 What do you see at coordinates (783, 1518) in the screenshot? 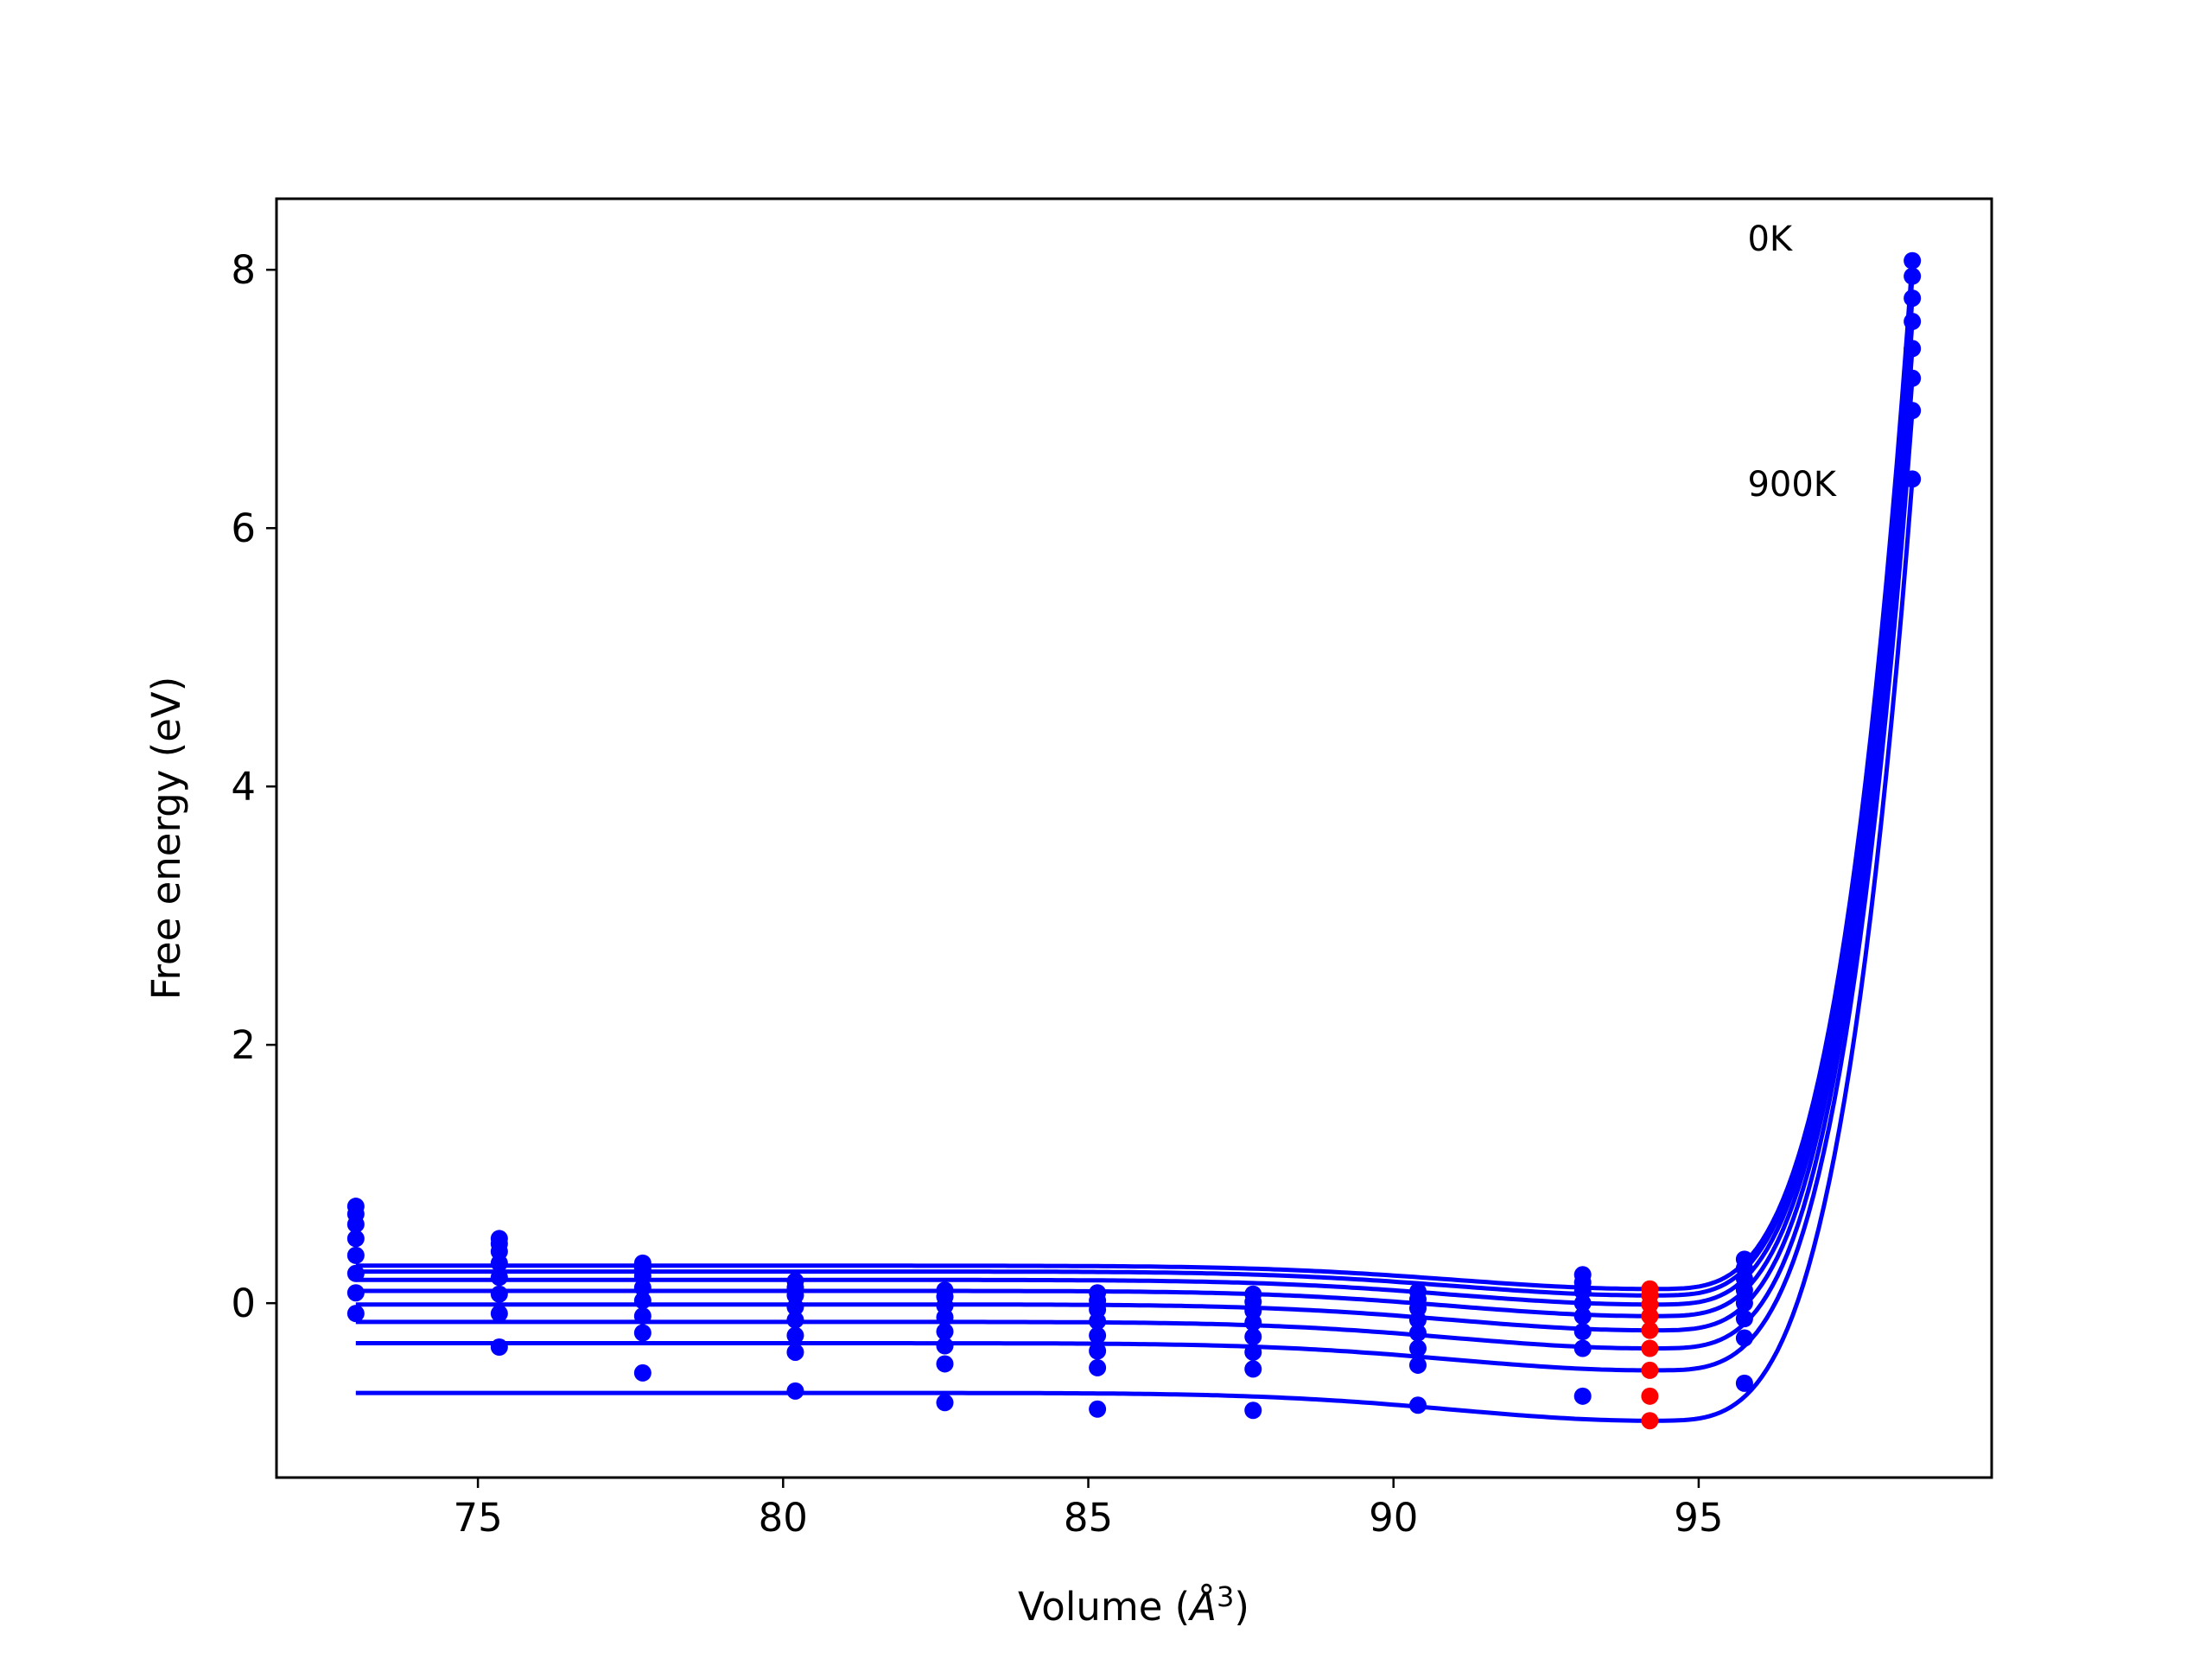
I see `x-tick-label: 80` at bounding box center [783, 1518].